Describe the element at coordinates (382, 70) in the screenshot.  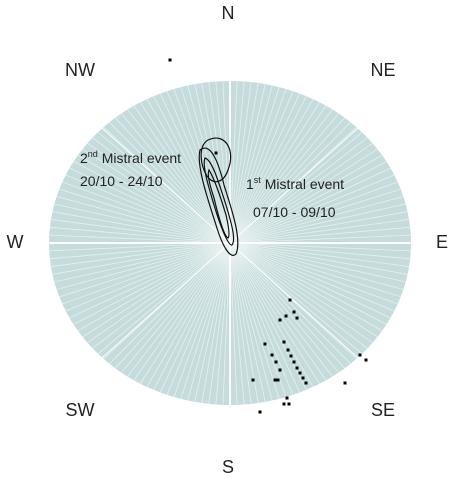
I see `compass-label: NE` at that location.